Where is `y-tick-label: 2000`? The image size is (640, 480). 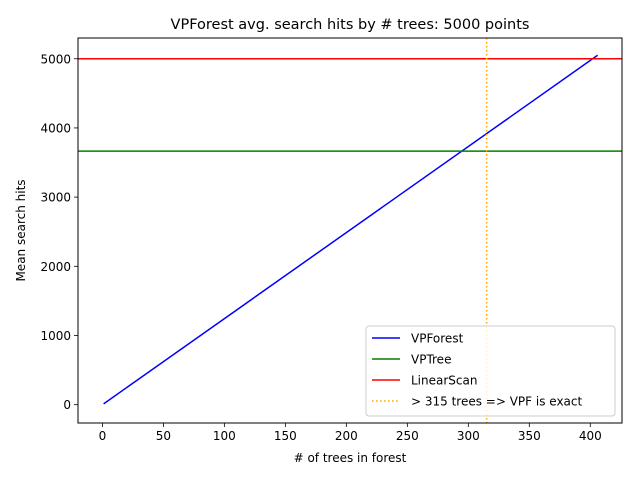
y-tick-label: 2000 is located at coordinates (55, 267).